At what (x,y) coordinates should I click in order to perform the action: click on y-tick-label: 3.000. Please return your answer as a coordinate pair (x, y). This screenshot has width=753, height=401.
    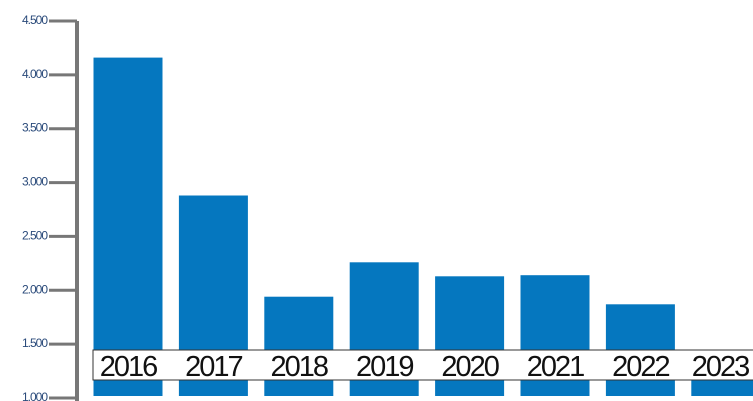
    Looking at the image, I should click on (35, 182).